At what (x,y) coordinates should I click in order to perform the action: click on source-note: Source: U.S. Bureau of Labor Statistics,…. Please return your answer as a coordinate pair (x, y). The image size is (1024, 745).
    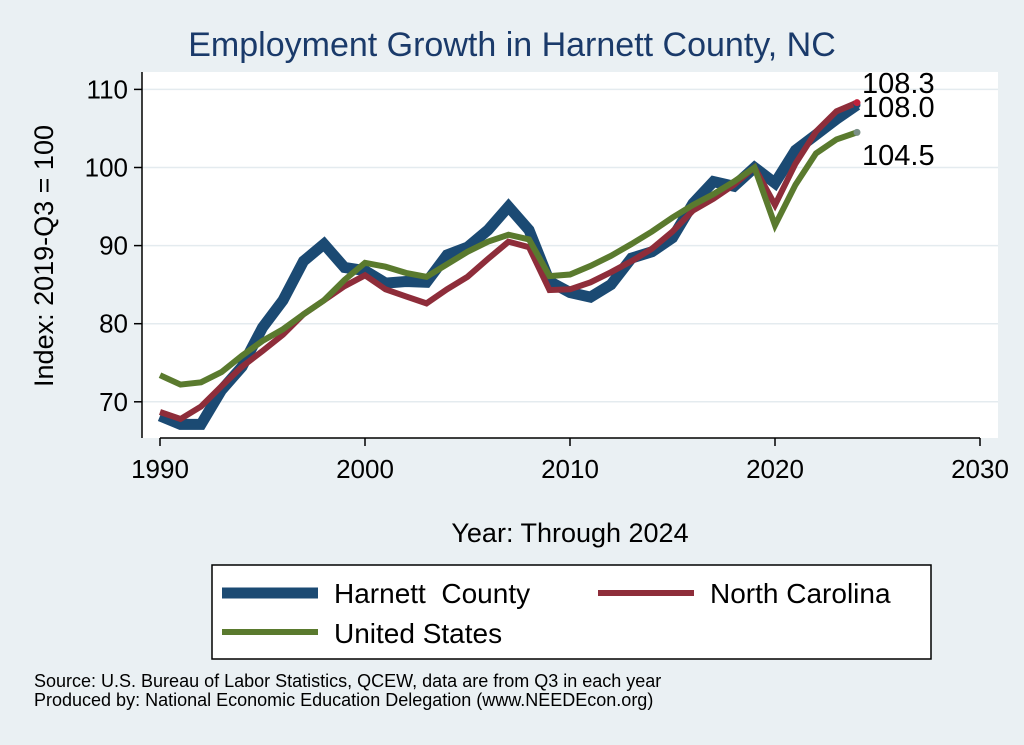
    Looking at the image, I should click on (347, 691).